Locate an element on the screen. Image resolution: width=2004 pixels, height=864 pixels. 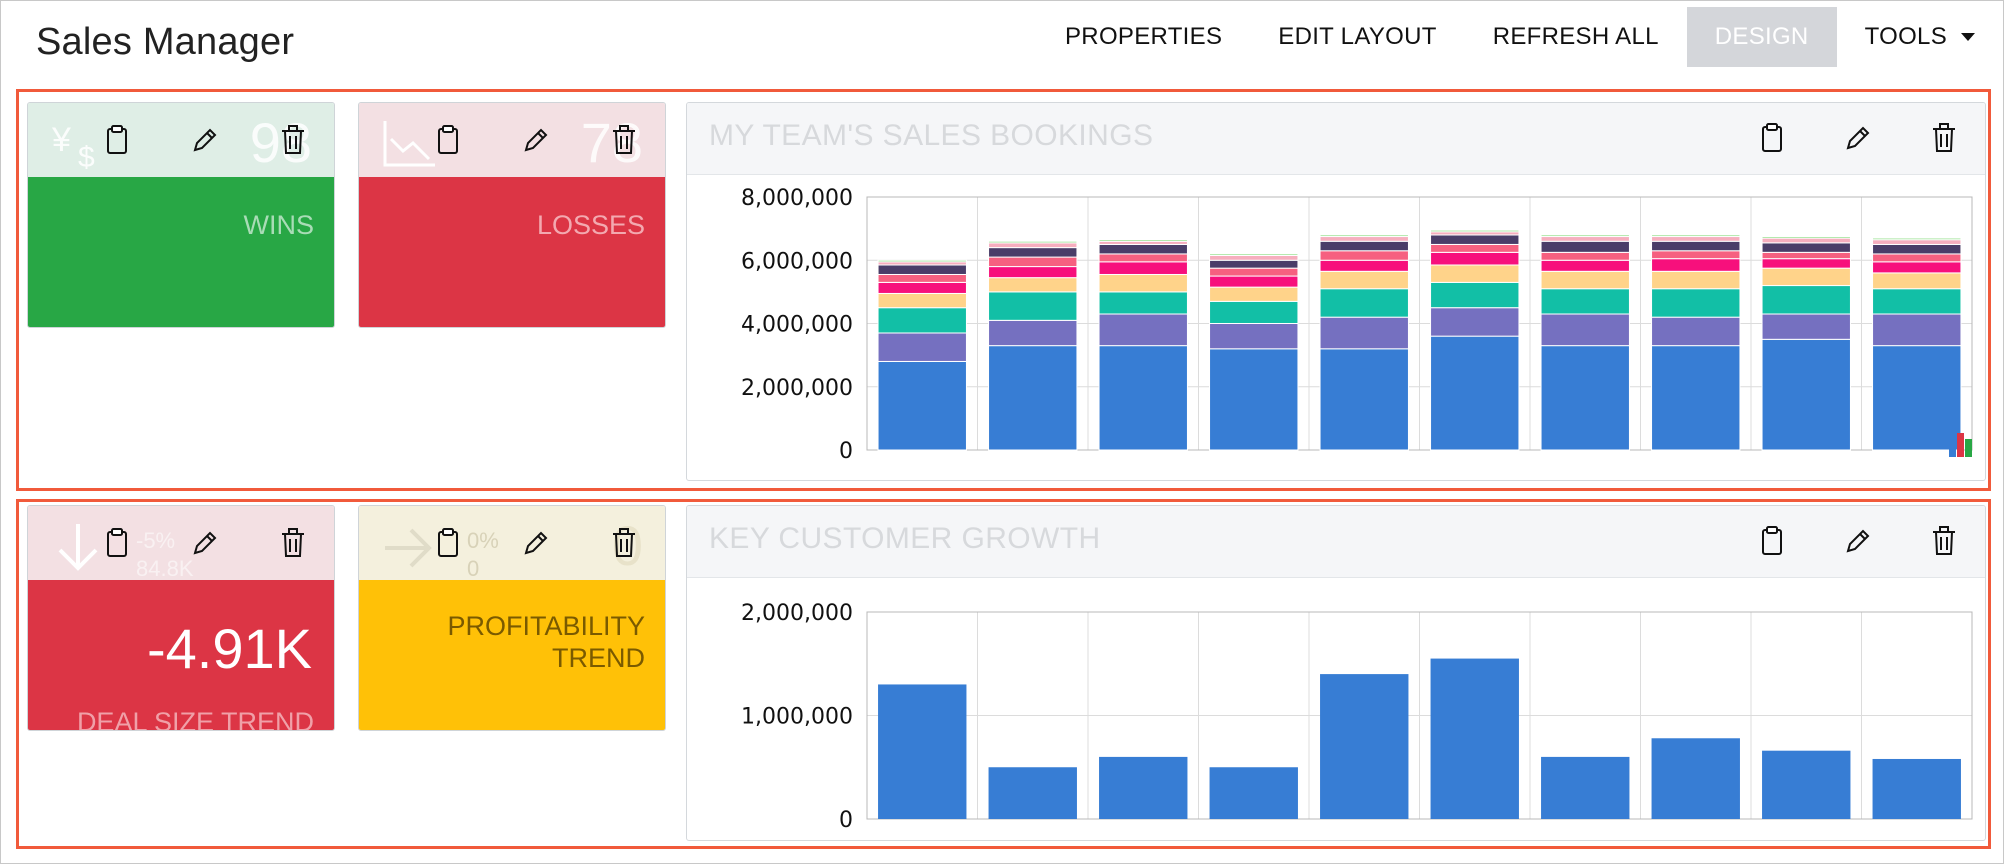
losses-tile: 78 LOSSES is located at coordinates (512, 215).